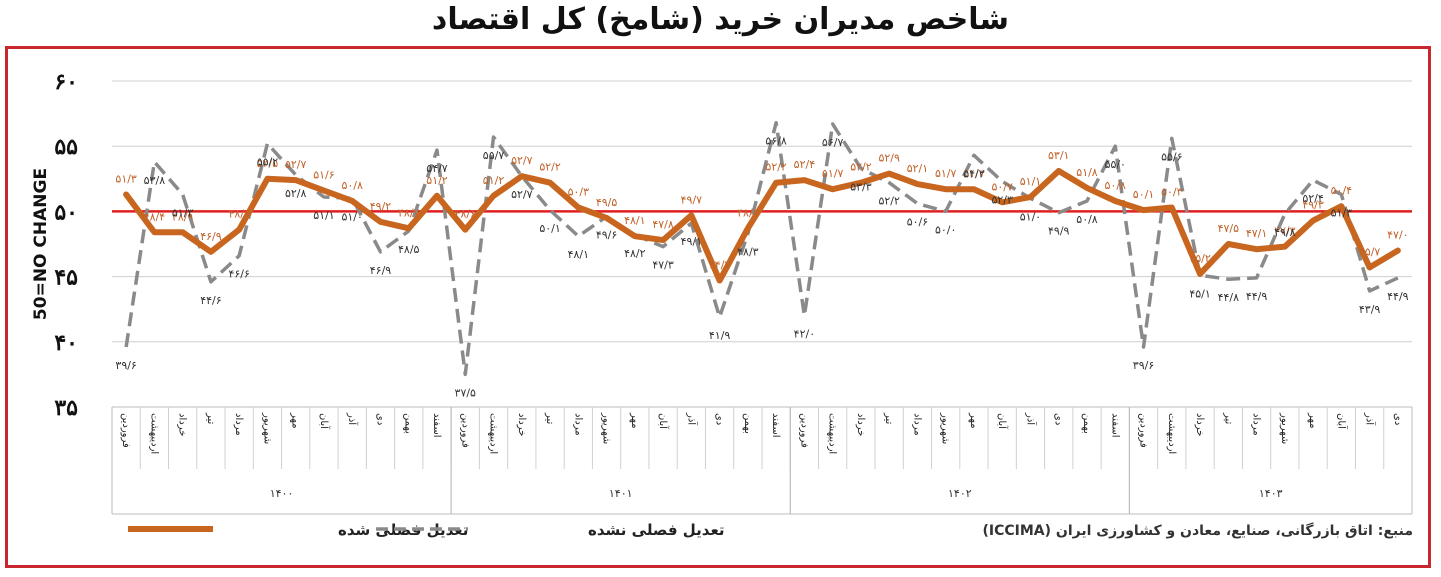 The height and width of the screenshot is (577, 1441). Describe the element at coordinates (1342, 212) in the screenshot. I see `data-label-not-adjusted: ۵۱/۳` at that location.